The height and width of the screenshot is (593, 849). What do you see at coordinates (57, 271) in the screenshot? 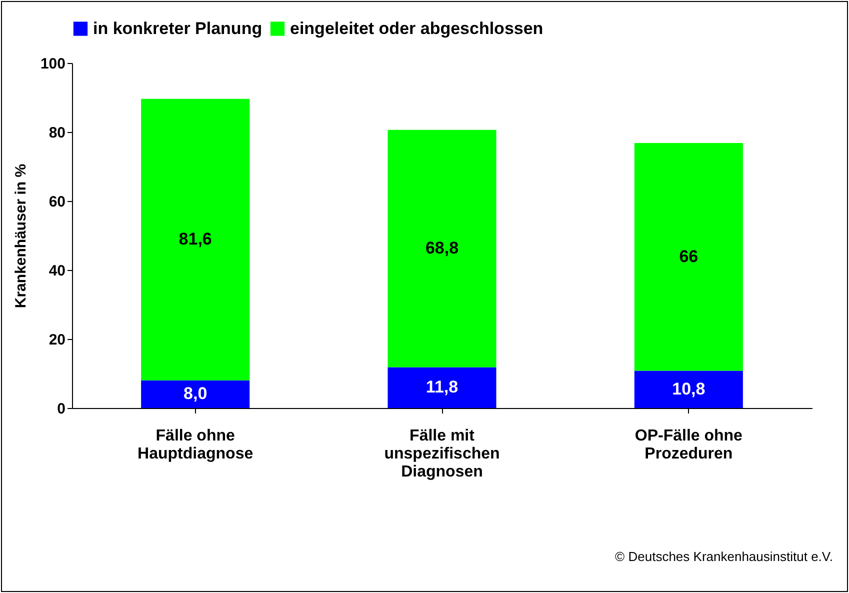
I see `y-tick-label: 40` at bounding box center [57, 271].